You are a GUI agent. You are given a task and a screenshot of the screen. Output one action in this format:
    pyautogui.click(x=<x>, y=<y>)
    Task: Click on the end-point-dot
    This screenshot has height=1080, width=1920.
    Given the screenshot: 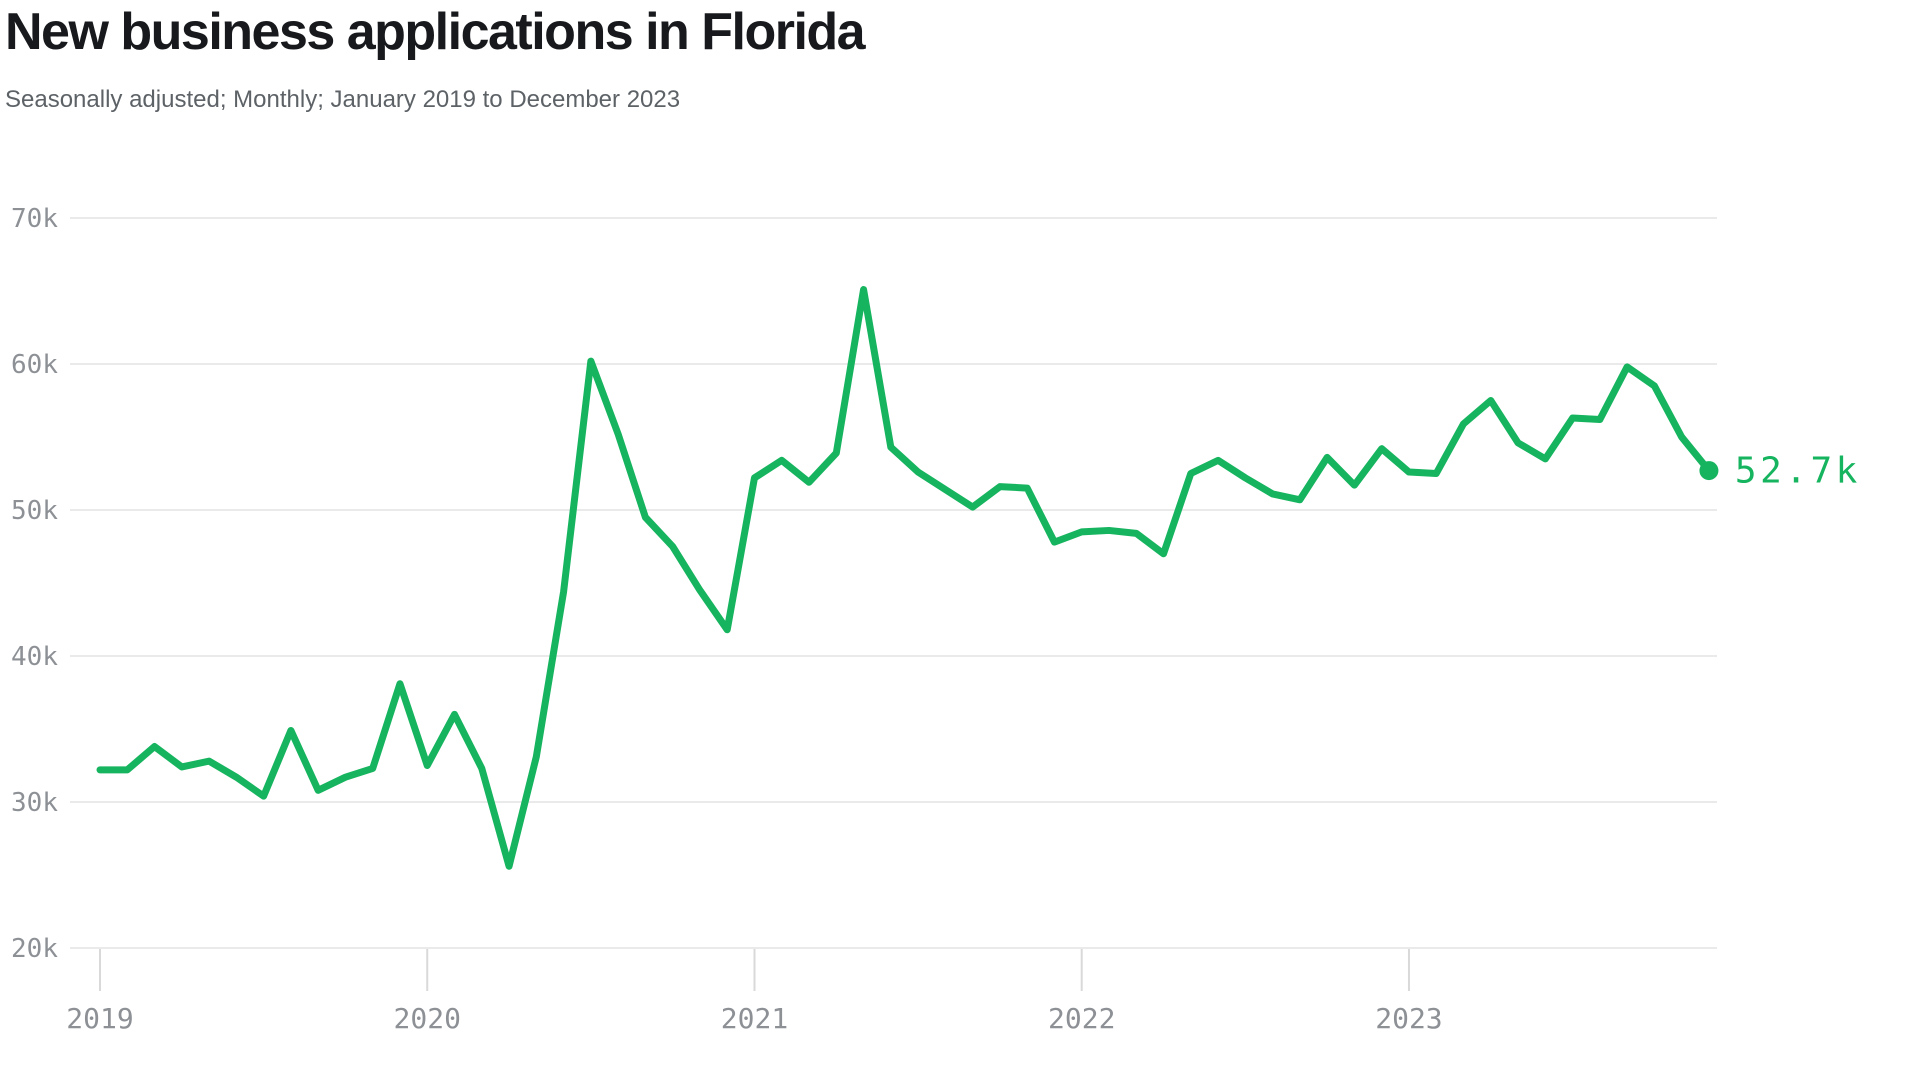 What is the action you would take?
    pyautogui.click(x=1709, y=471)
    